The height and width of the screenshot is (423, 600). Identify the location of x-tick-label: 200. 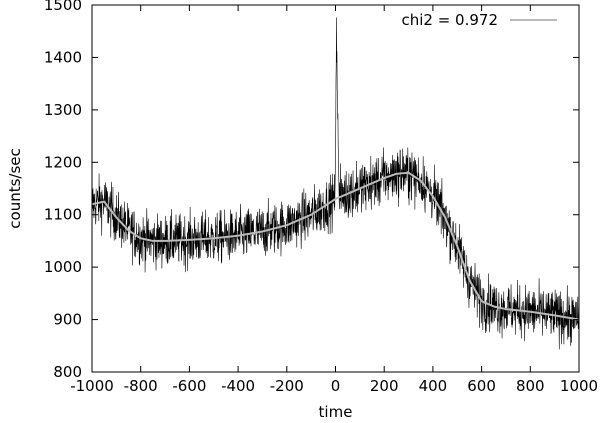
(384, 386).